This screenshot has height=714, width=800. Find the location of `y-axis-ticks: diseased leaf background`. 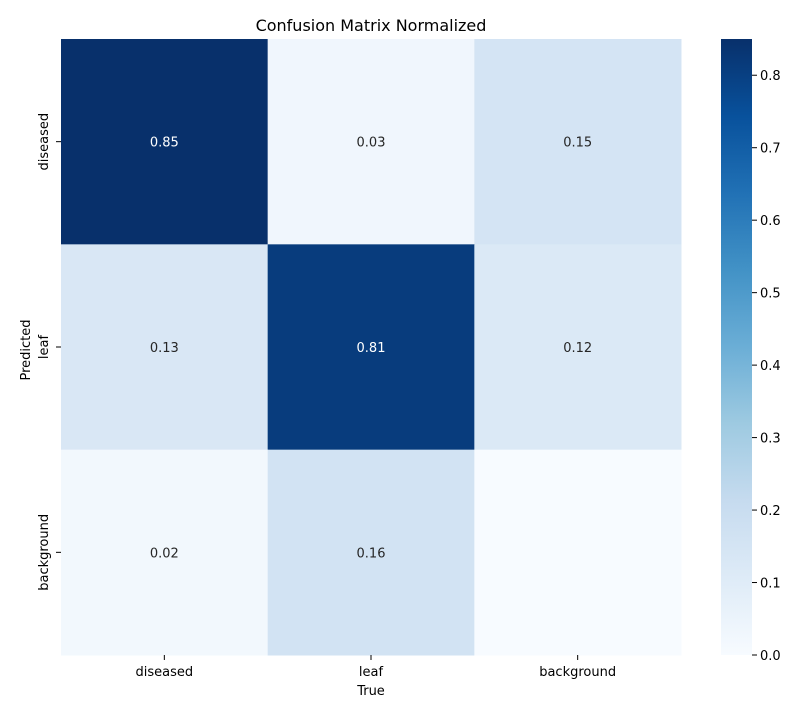

y-axis-ticks: diseased leaf background is located at coordinates (49, 352).